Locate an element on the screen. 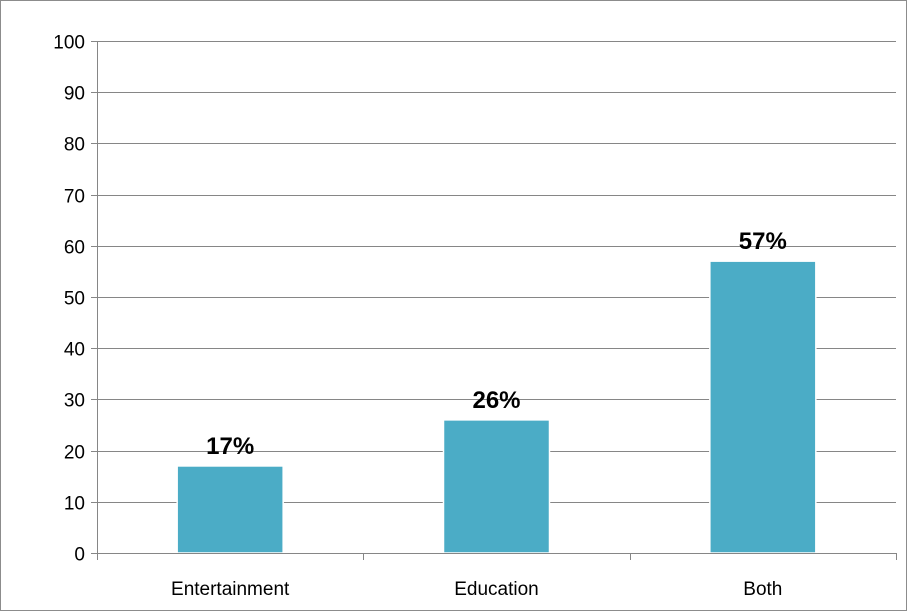  y-tick-label-30: 30 is located at coordinates (74, 401).